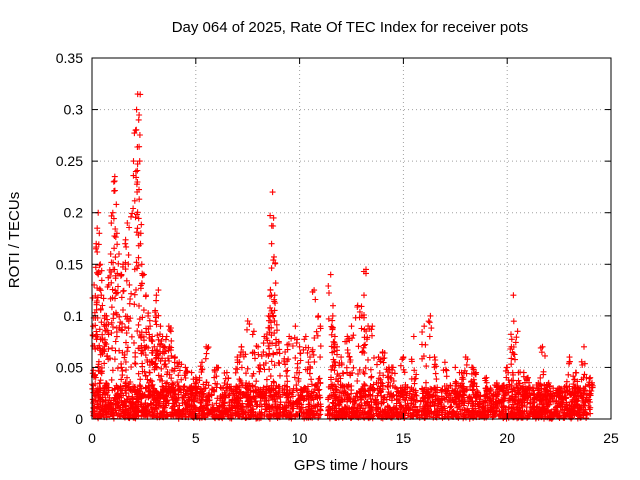  I want to click on x-tick-label: 10, so click(300, 438).